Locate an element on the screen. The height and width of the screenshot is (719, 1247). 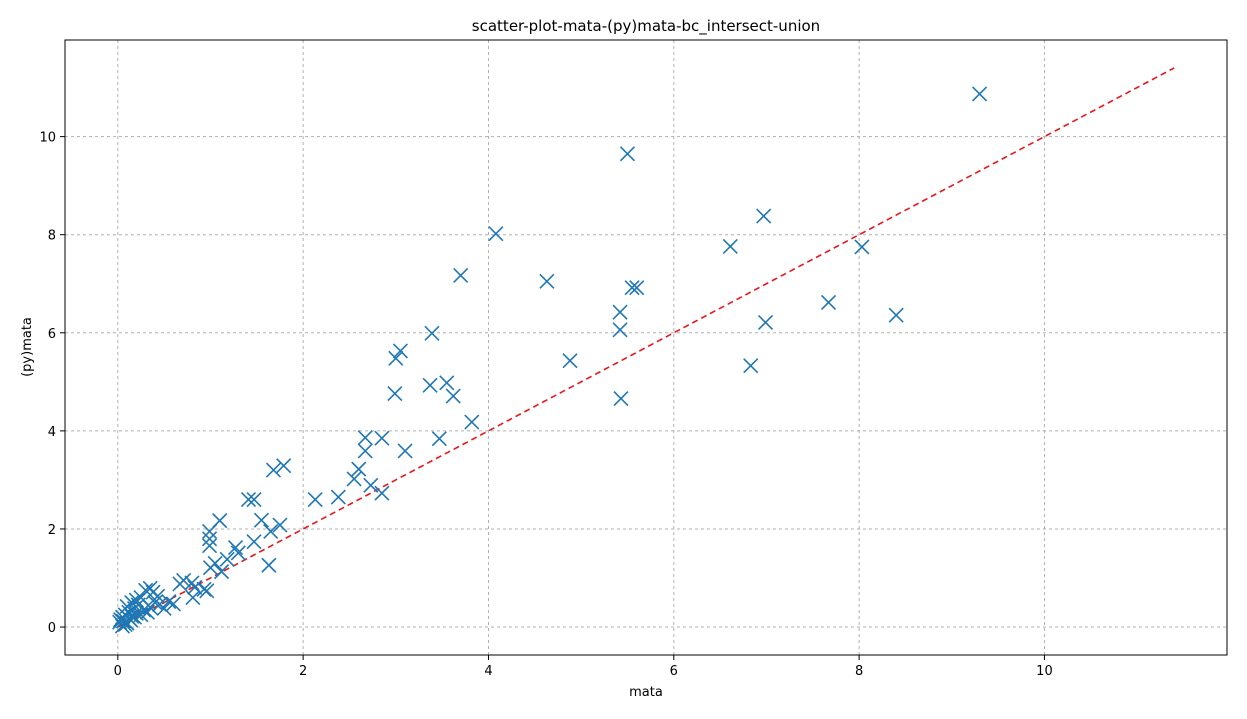
y-axis-ticks: 0 2 4 6 8 10 is located at coordinates (52, 383).